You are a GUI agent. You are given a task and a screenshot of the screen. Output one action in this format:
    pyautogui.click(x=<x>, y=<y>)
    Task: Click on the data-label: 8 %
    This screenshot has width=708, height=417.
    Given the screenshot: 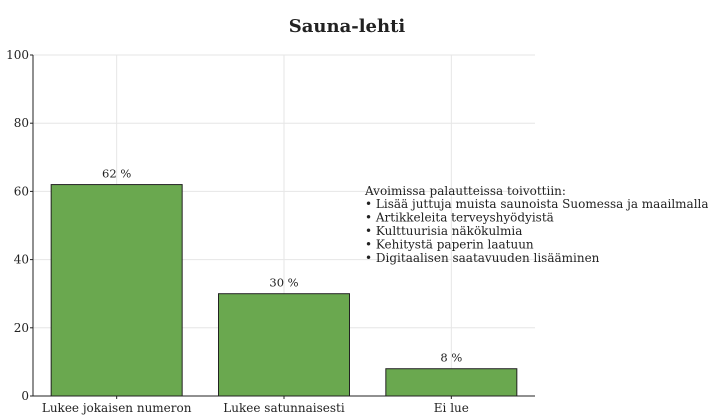 What is the action you would take?
    pyautogui.click(x=451, y=358)
    